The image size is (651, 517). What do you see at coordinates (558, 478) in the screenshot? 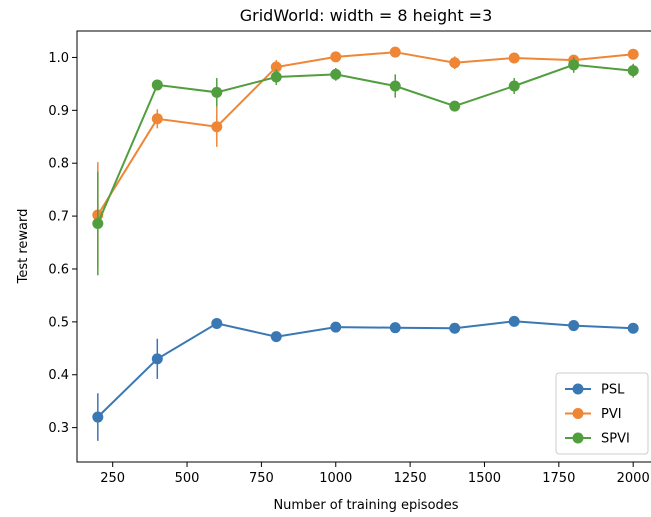
I see `x-tick-label: 1750` at bounding box center [558, 478].